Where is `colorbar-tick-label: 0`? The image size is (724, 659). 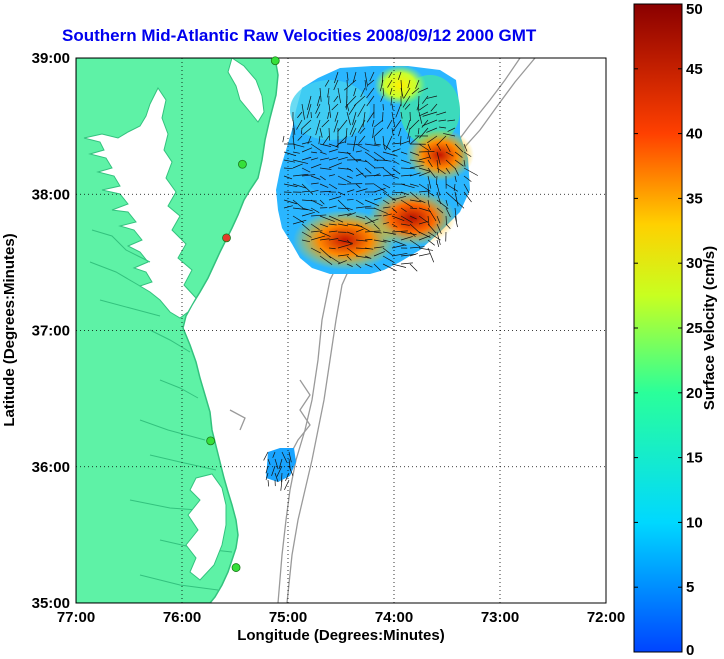 colorbar-tick-label: 0 is located at coordinates (690, 650).